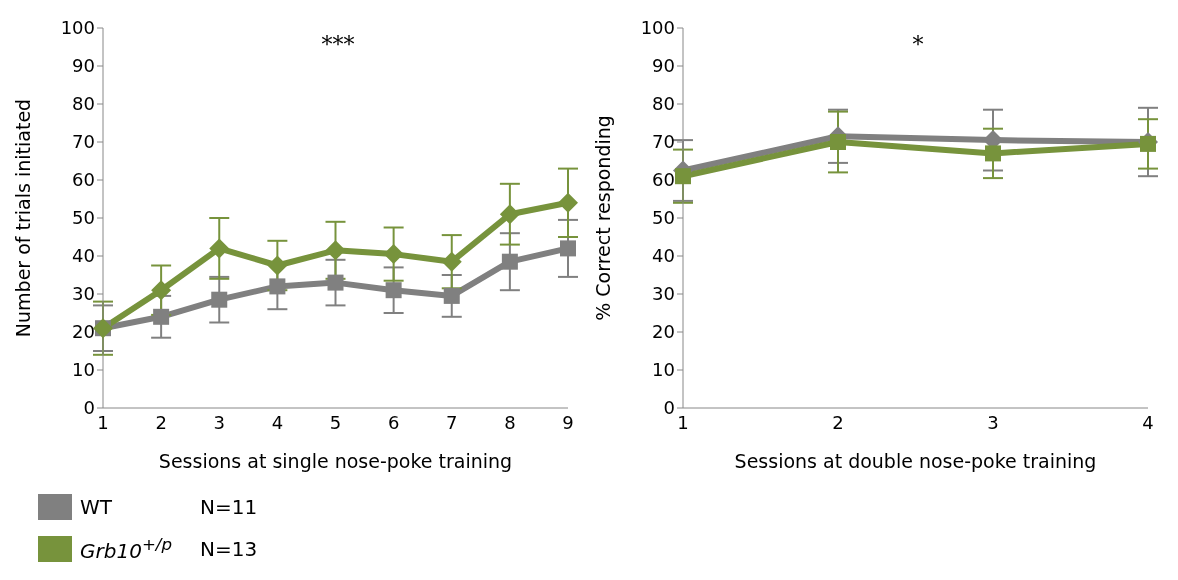  What do you see at coordinates (335, 422) in the screenshot?
I see `x-tick-label: 5` at bounding box center [335, 422].